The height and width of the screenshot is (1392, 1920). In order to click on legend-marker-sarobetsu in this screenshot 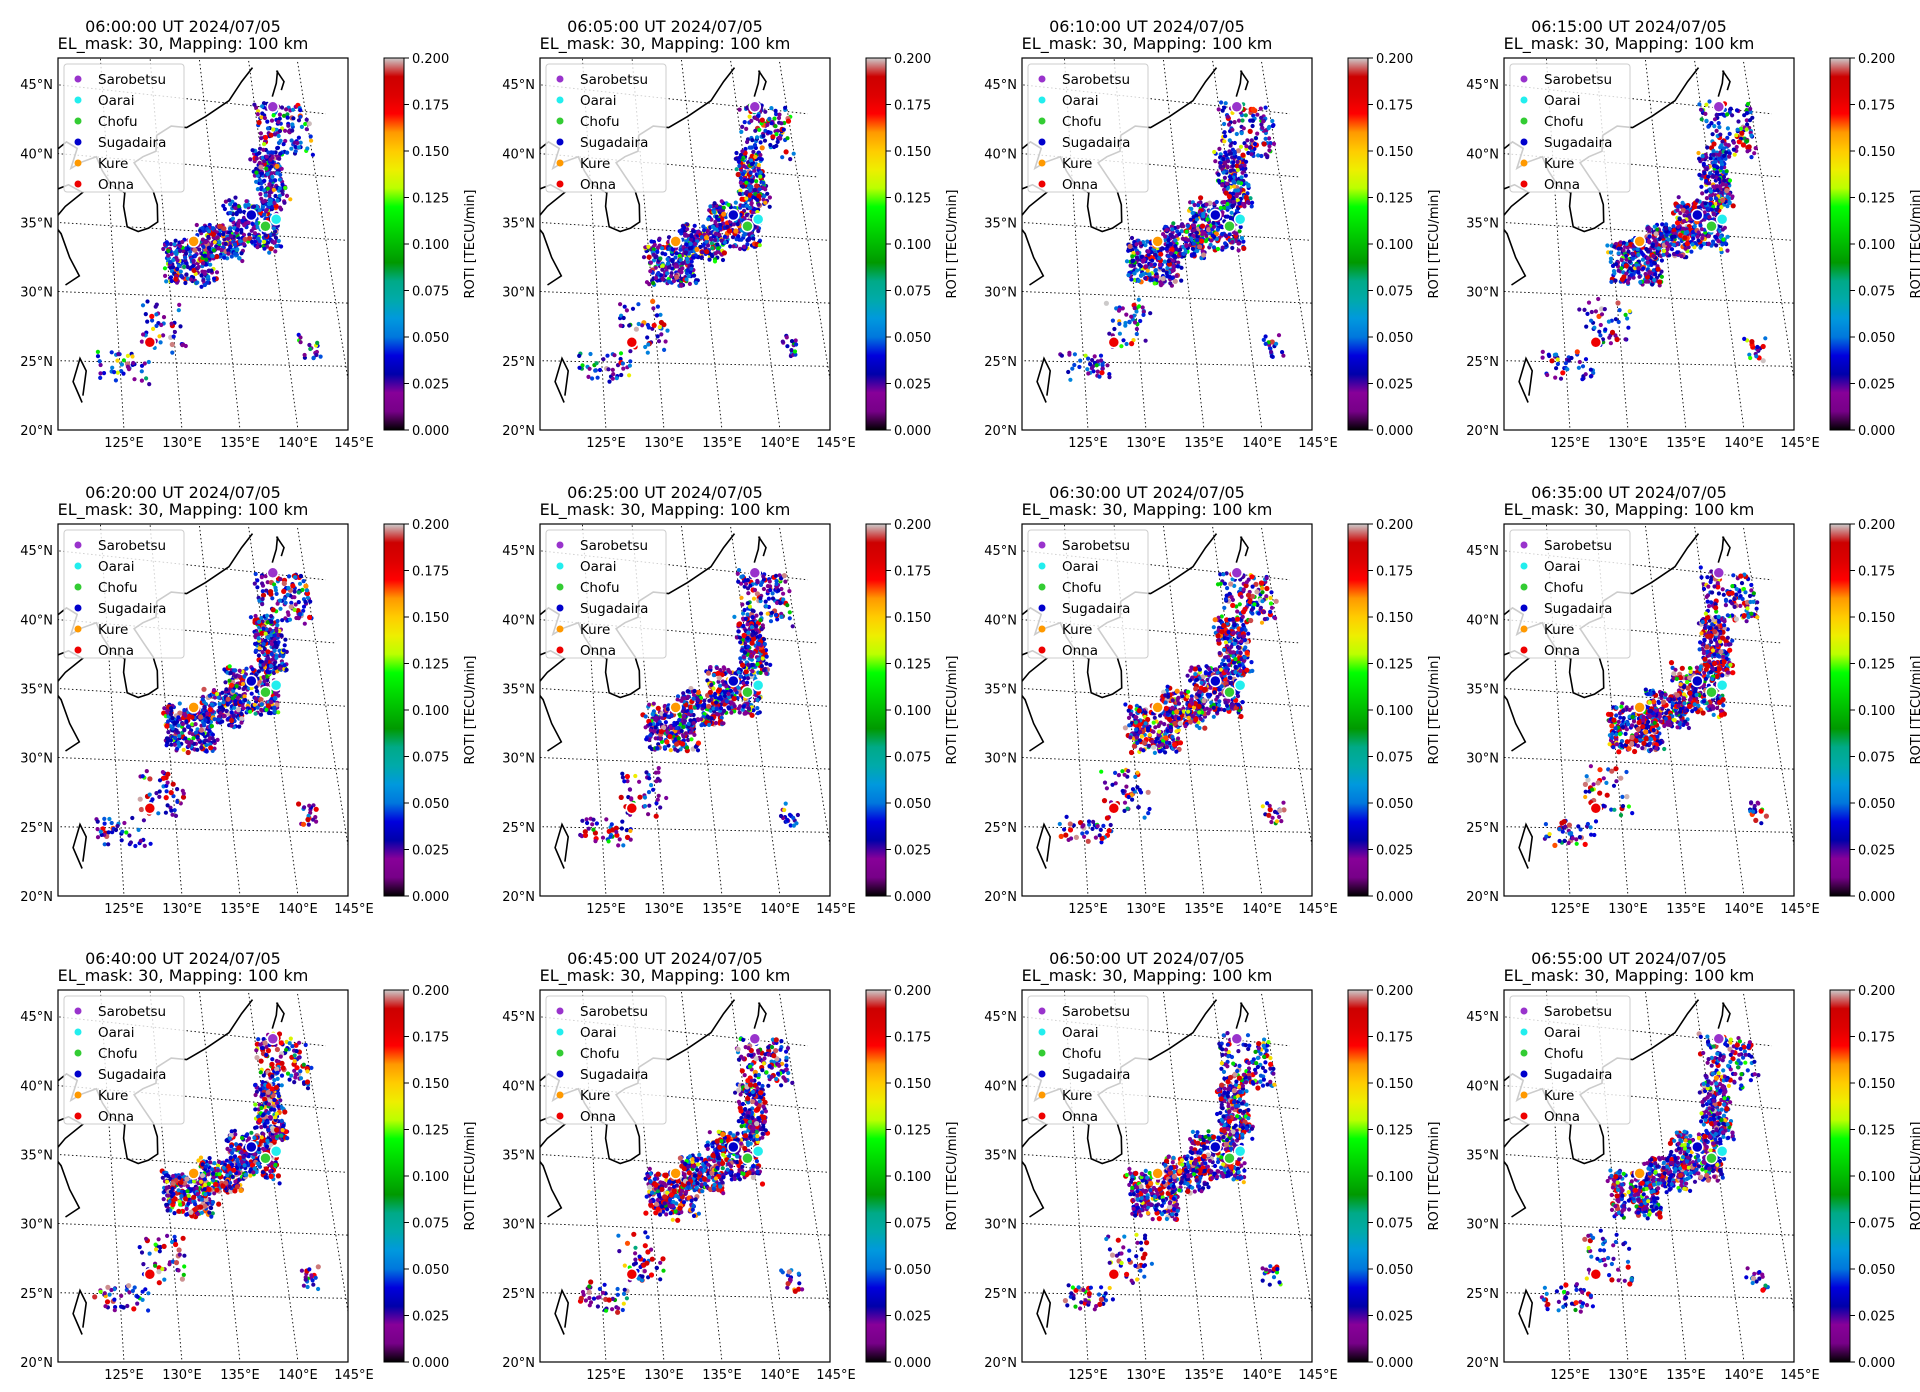, I will do `click(78, 79)`.